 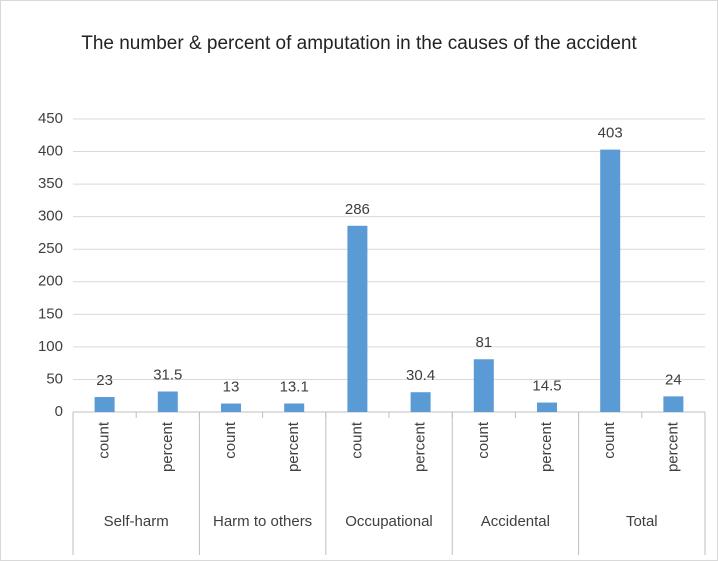 What do you see at coordinates (59, 411) in the screenshot?
I see `y-tick-label: 0` at bounding box center [59, 411].